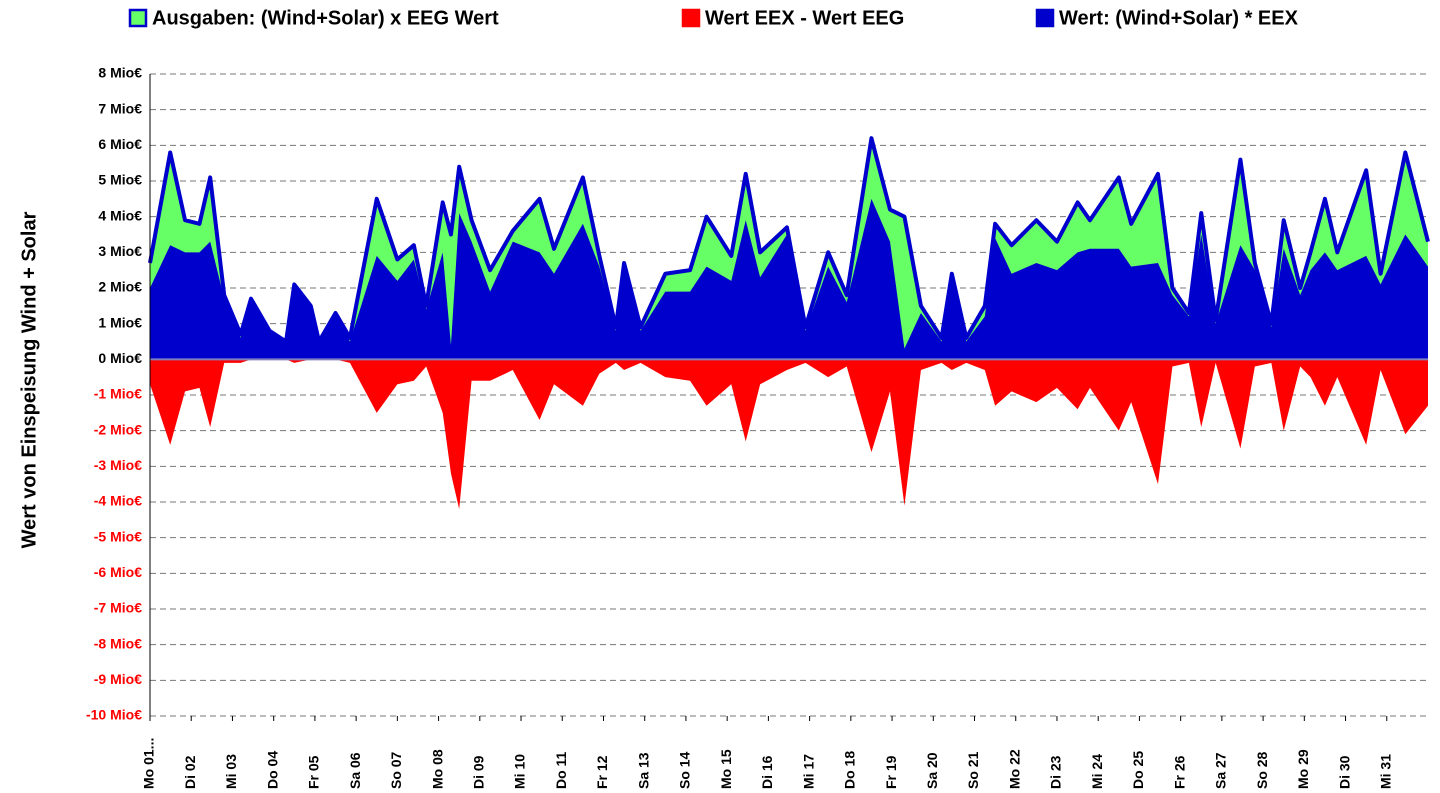 Image resolution: width=1440 pixels, height=793 pixels. I want to click on legend-label: Wert EEX - Wert EEG, so click(804, 18).